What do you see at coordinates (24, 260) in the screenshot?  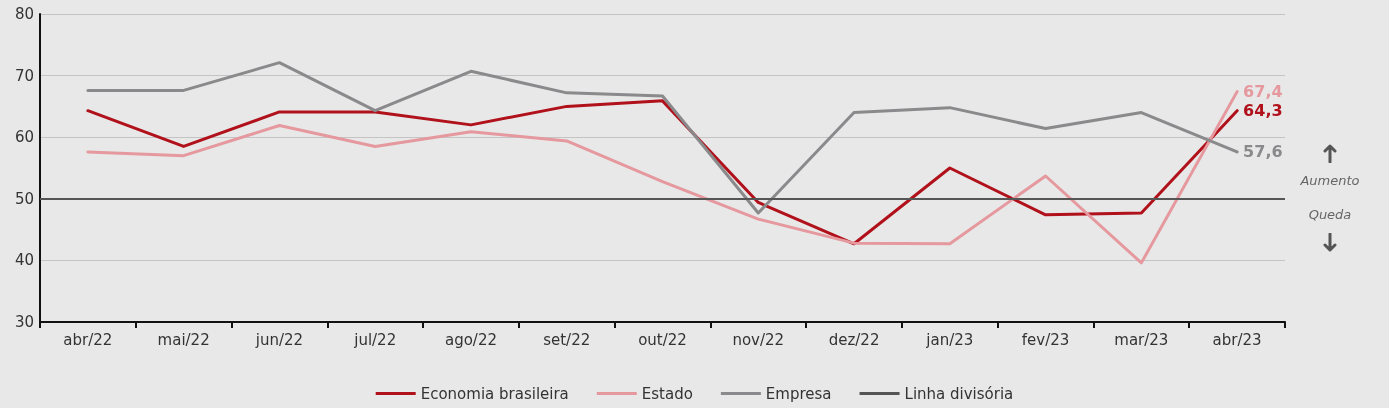 I see `y-tick-label: 40` at bounding box center [24, 260].